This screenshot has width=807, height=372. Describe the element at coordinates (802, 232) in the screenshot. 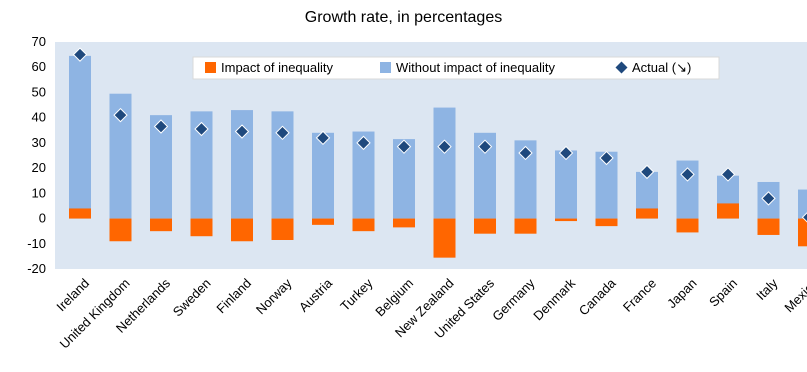

I see `bar-impact-mexico` at that location.